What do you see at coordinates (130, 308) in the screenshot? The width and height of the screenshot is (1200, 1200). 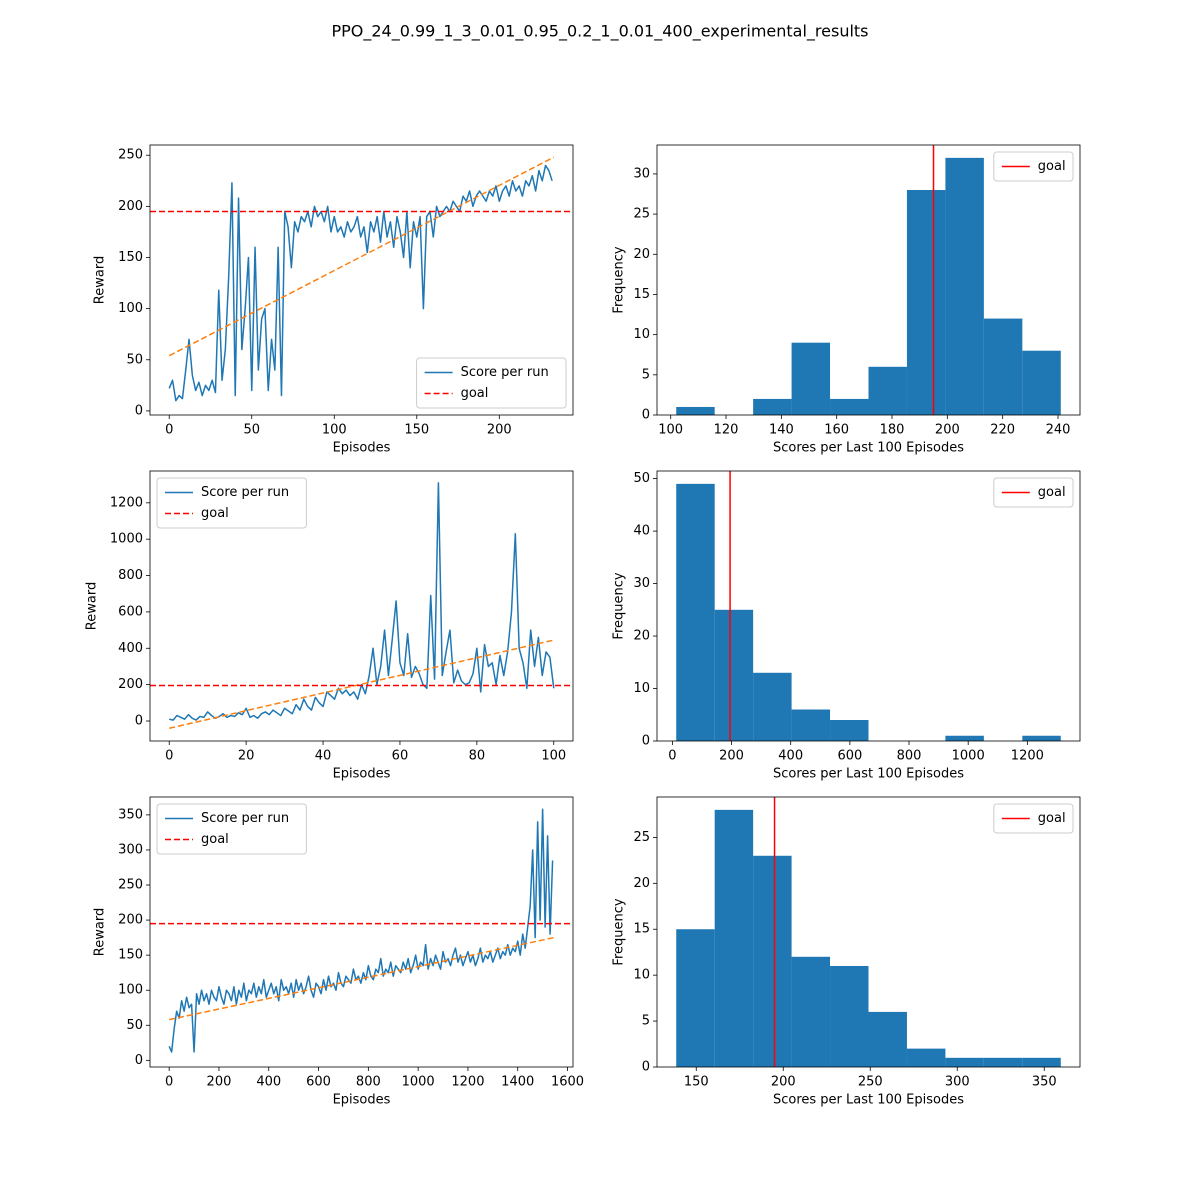 I see `y-tick-label: 100` at bounding box center [130, 308].